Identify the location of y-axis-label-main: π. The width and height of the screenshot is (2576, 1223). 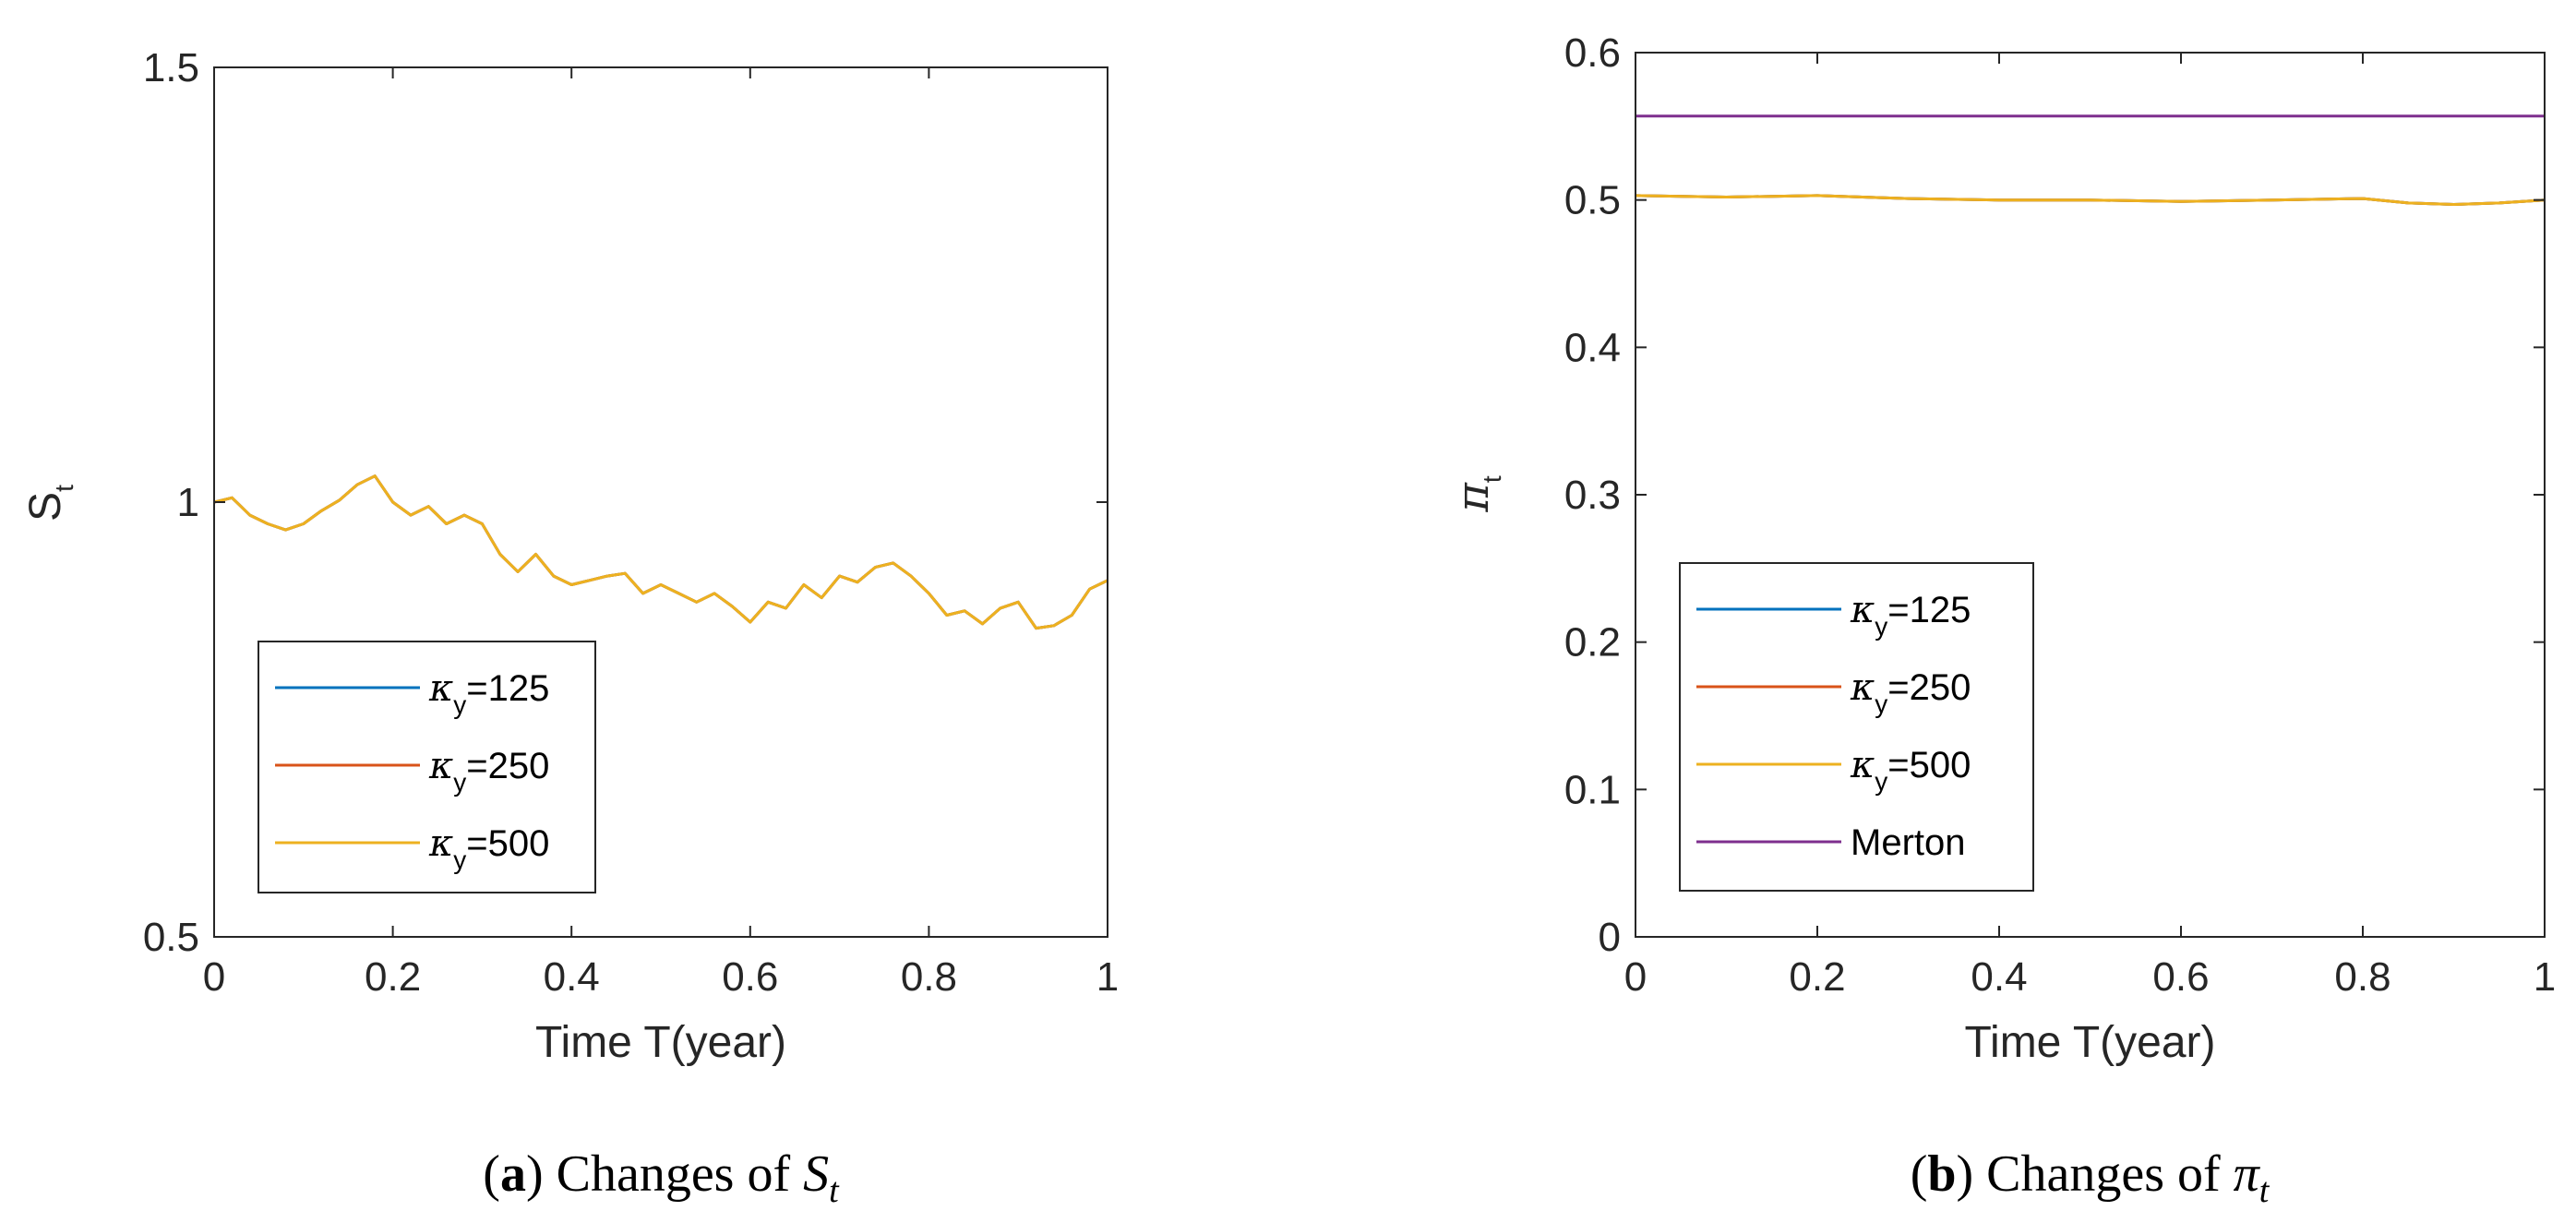
(1473, 497).